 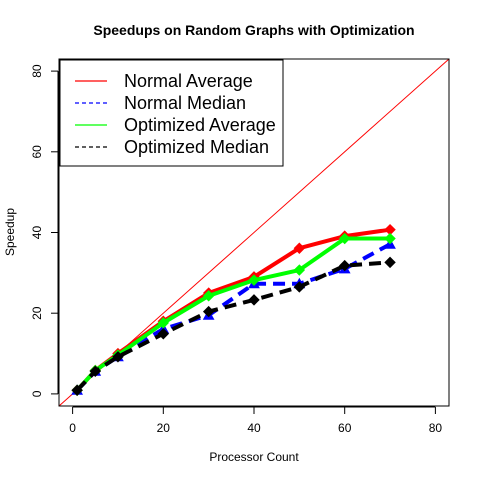 I want to click on y-tick-label: 80, so click(x=37, y=71).